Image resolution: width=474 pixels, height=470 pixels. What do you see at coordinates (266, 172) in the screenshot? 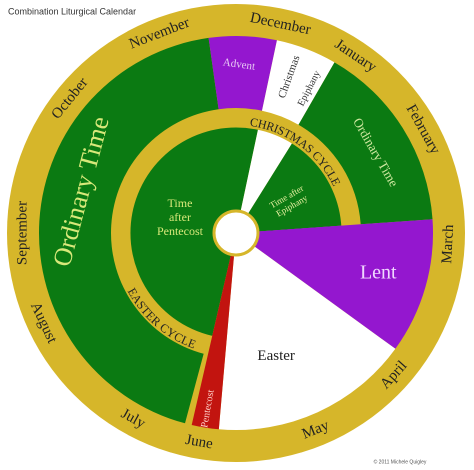
I see `christmas-disk` at bounding box center [266, 172].